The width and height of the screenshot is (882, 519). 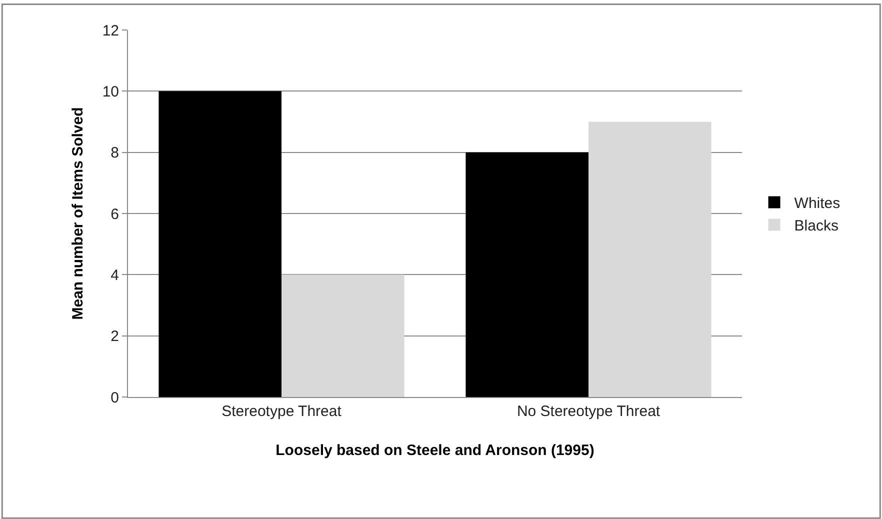 I want to click on legend-label: Whites, so click(x=817, y=203).